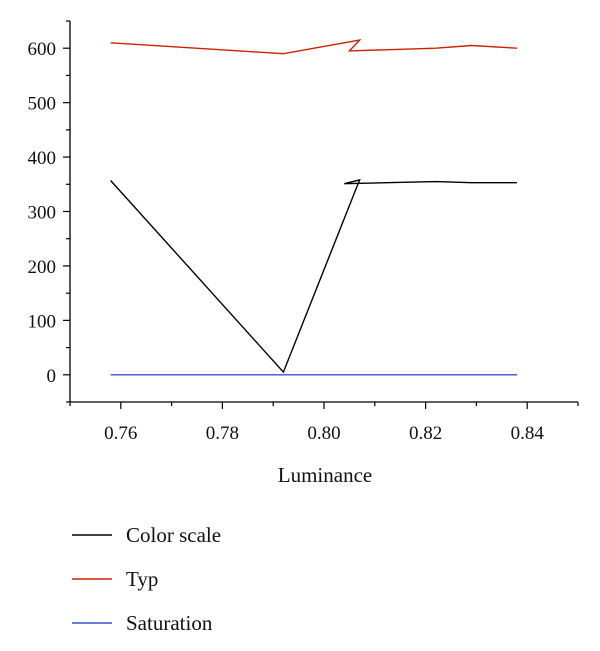 Image resolution: width=600 pixels, height=651 pixels. I want to click on y-tick-label: 300, so click(42, 213).